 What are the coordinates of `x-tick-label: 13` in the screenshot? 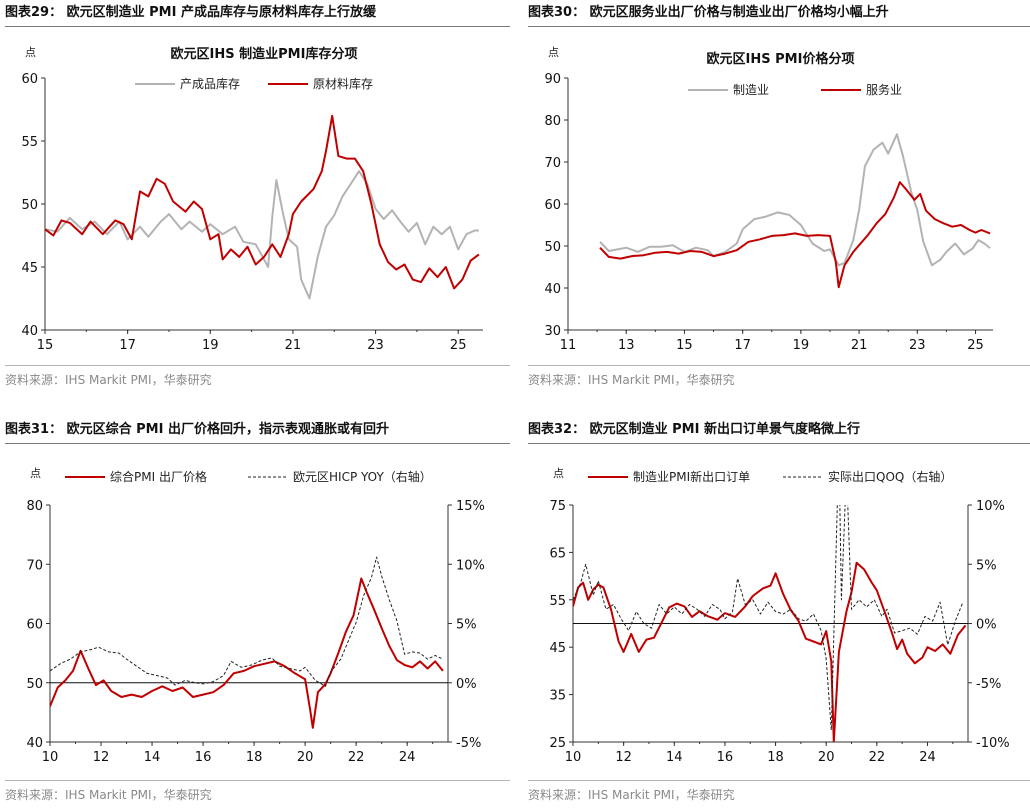 It's located at (626, 345).